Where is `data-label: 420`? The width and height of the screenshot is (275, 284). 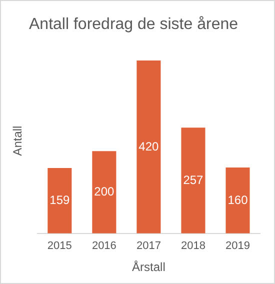
data-label: 420 is located at coordinates (149, 146).